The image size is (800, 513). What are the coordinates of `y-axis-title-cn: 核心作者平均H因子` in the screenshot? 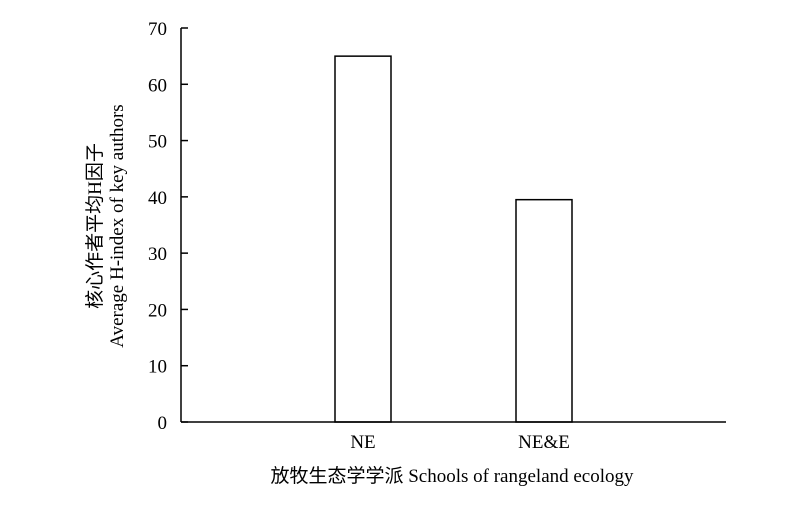 It's located at (95, 226).